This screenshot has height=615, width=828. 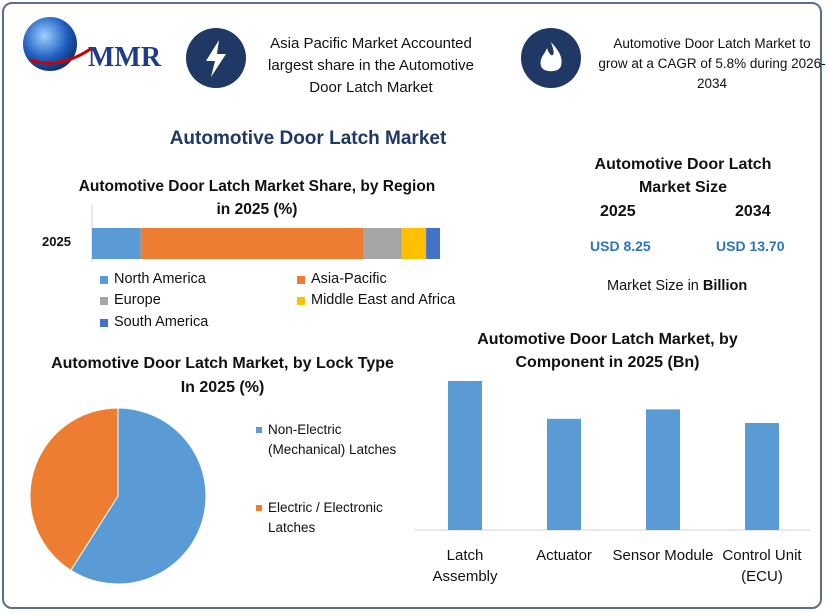 What do you see at coordinates (56, 241) in the screenshot?
I see `category-label: 2025` at bounding box center [56, 241].